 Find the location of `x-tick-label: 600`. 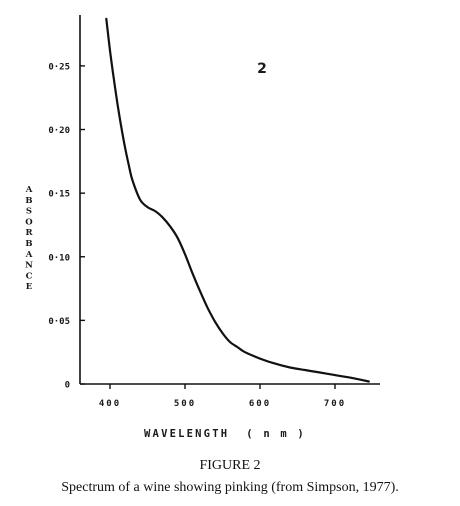

x-tick-label: 600 is located at coordinates (260, 404).